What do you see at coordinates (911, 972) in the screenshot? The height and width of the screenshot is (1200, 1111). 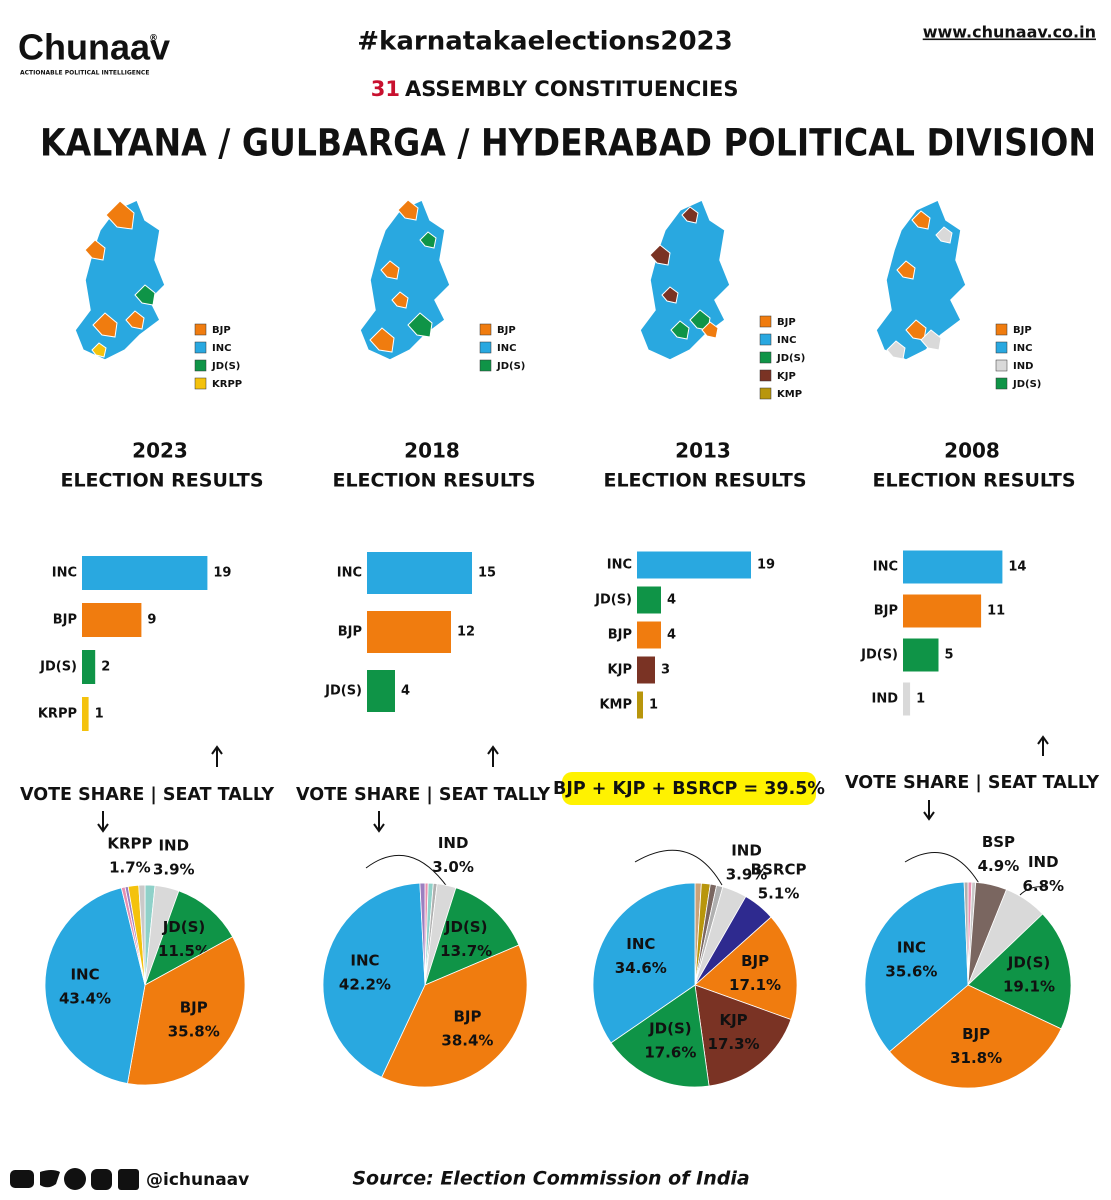 I see `slice-value: 35.6%` at bounding box center [911, 972].